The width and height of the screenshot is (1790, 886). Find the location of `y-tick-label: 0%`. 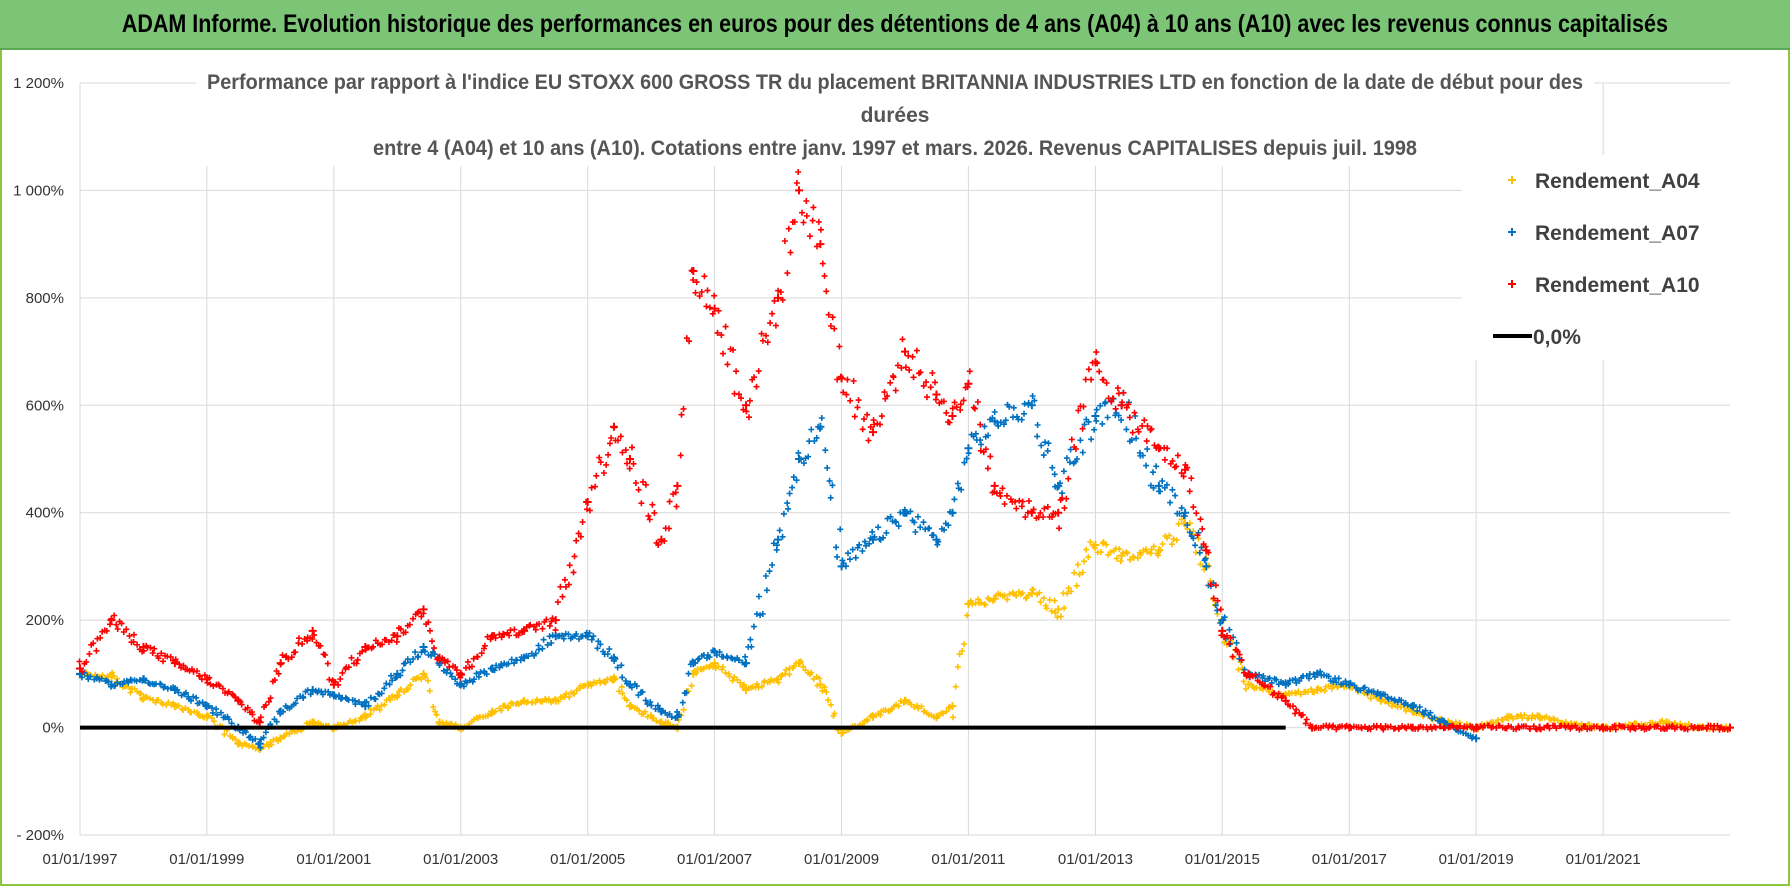

y-tick-label: 0% is located at coordinates (53, 728).